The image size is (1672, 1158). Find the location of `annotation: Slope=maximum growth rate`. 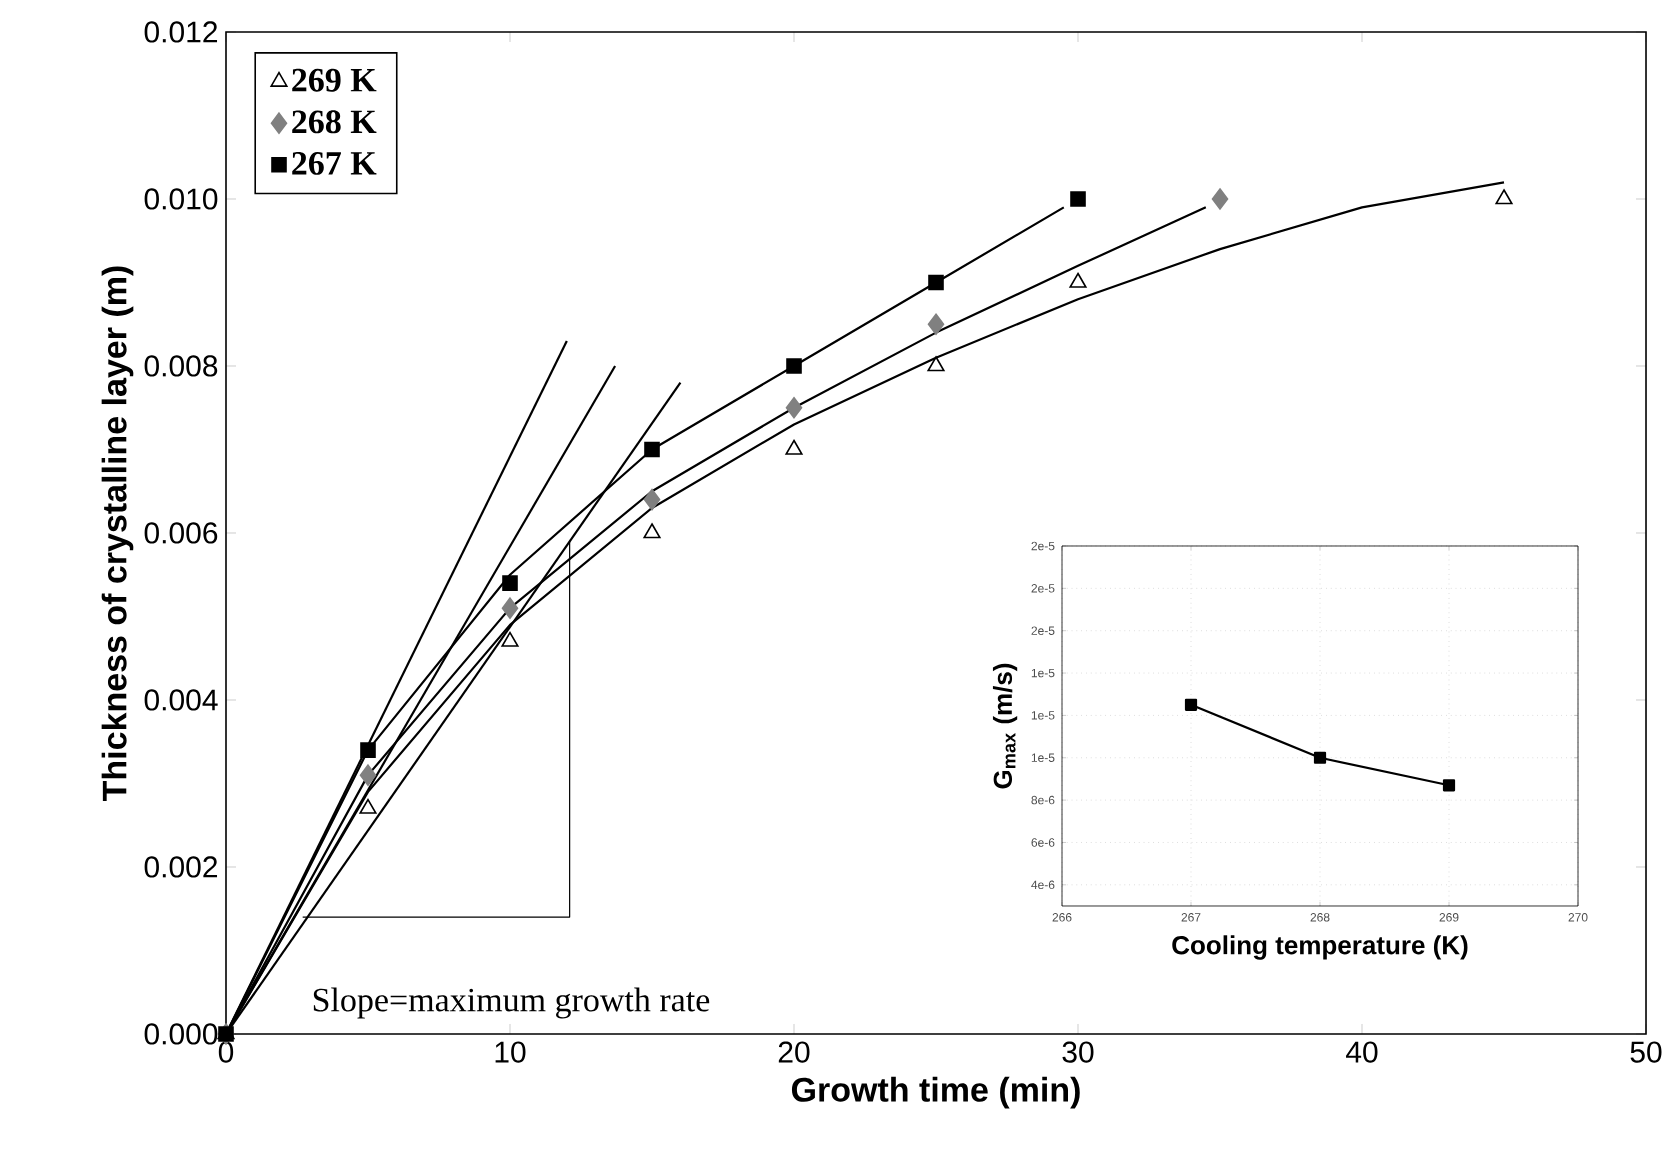

annotation: Slope=maximum growth rate is located at coordinates (511, 1003).